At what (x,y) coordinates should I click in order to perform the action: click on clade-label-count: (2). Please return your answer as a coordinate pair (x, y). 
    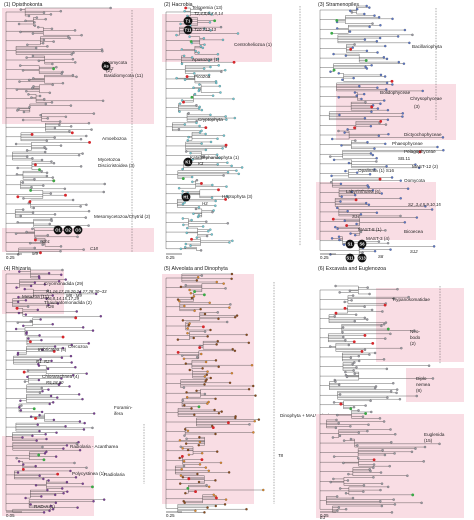
    Looking at the image, I should click on (109, 70).